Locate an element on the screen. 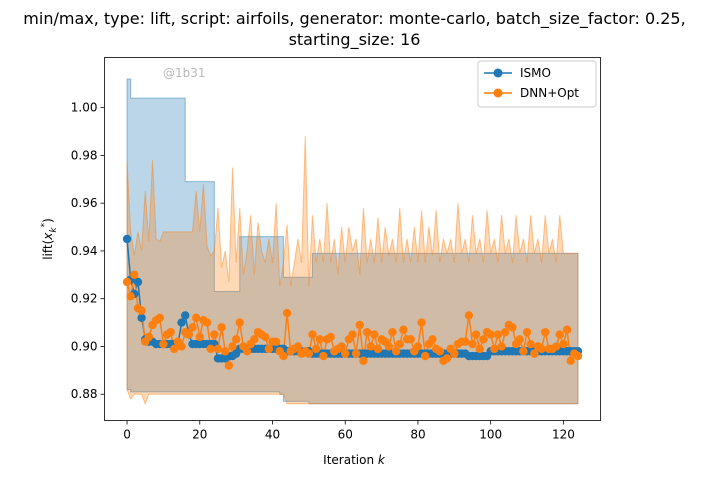 This screenshot has width=709, height=477. x-tick-label: 80 is located at coordinates (417, 435).